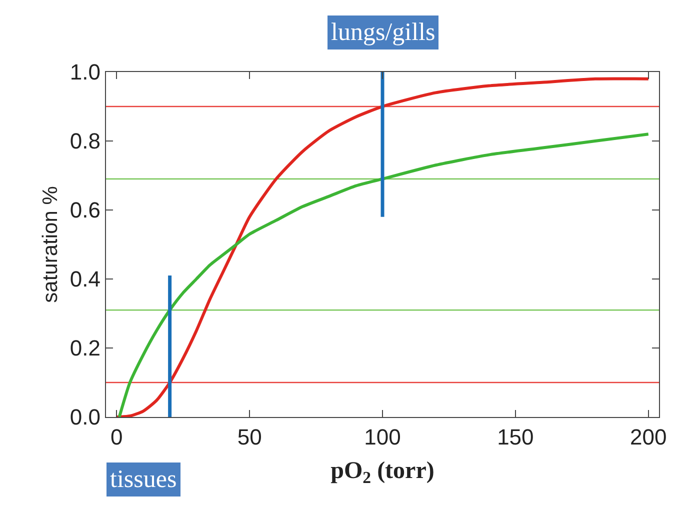  Describe the element at coordinates (382, 437) in the screenshot. I see `x-tick-label: 100` at that location.